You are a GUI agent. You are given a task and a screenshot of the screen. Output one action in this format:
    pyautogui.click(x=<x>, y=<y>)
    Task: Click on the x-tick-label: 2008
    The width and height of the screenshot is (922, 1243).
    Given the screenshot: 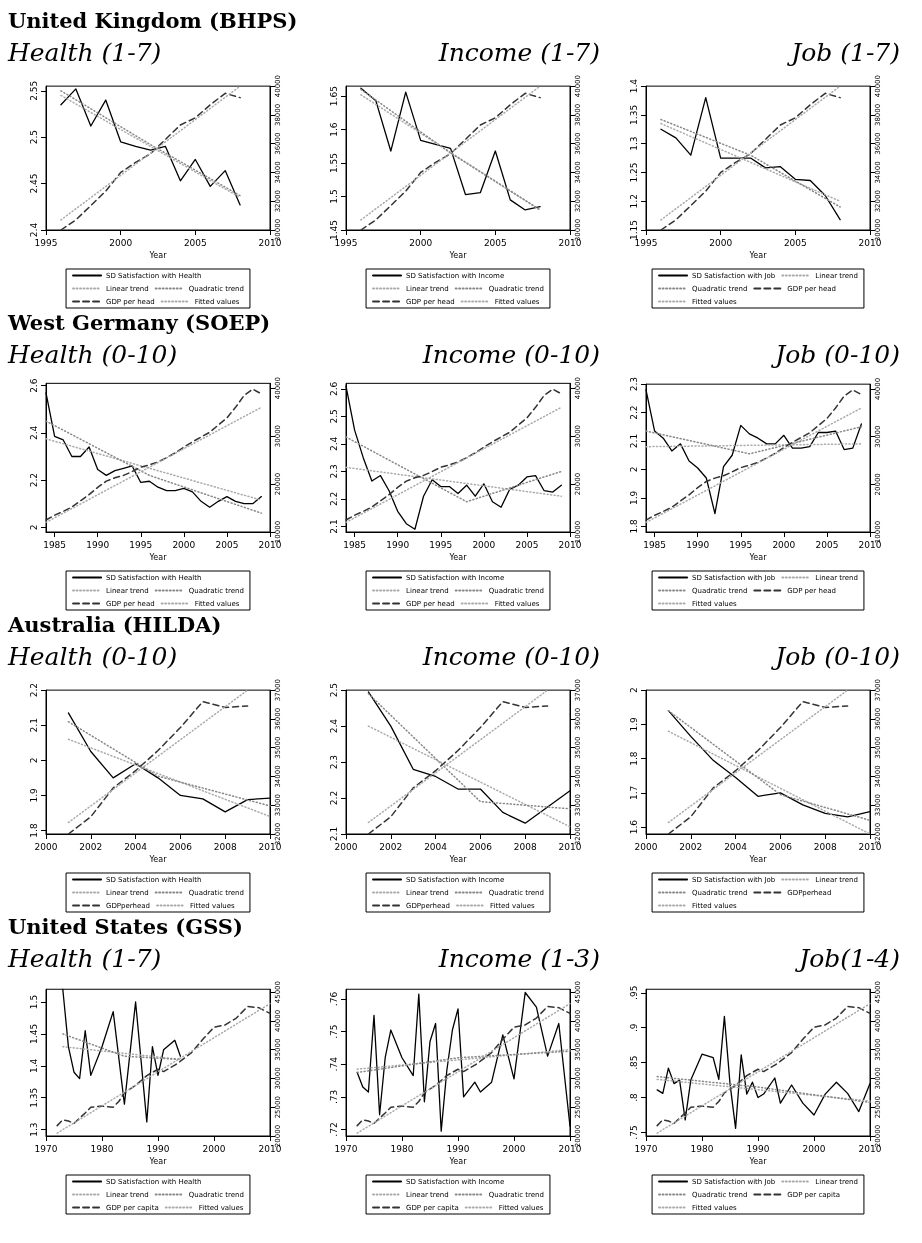 What is the action you would take?
    pyautogui.click(x=525, y=846)
    